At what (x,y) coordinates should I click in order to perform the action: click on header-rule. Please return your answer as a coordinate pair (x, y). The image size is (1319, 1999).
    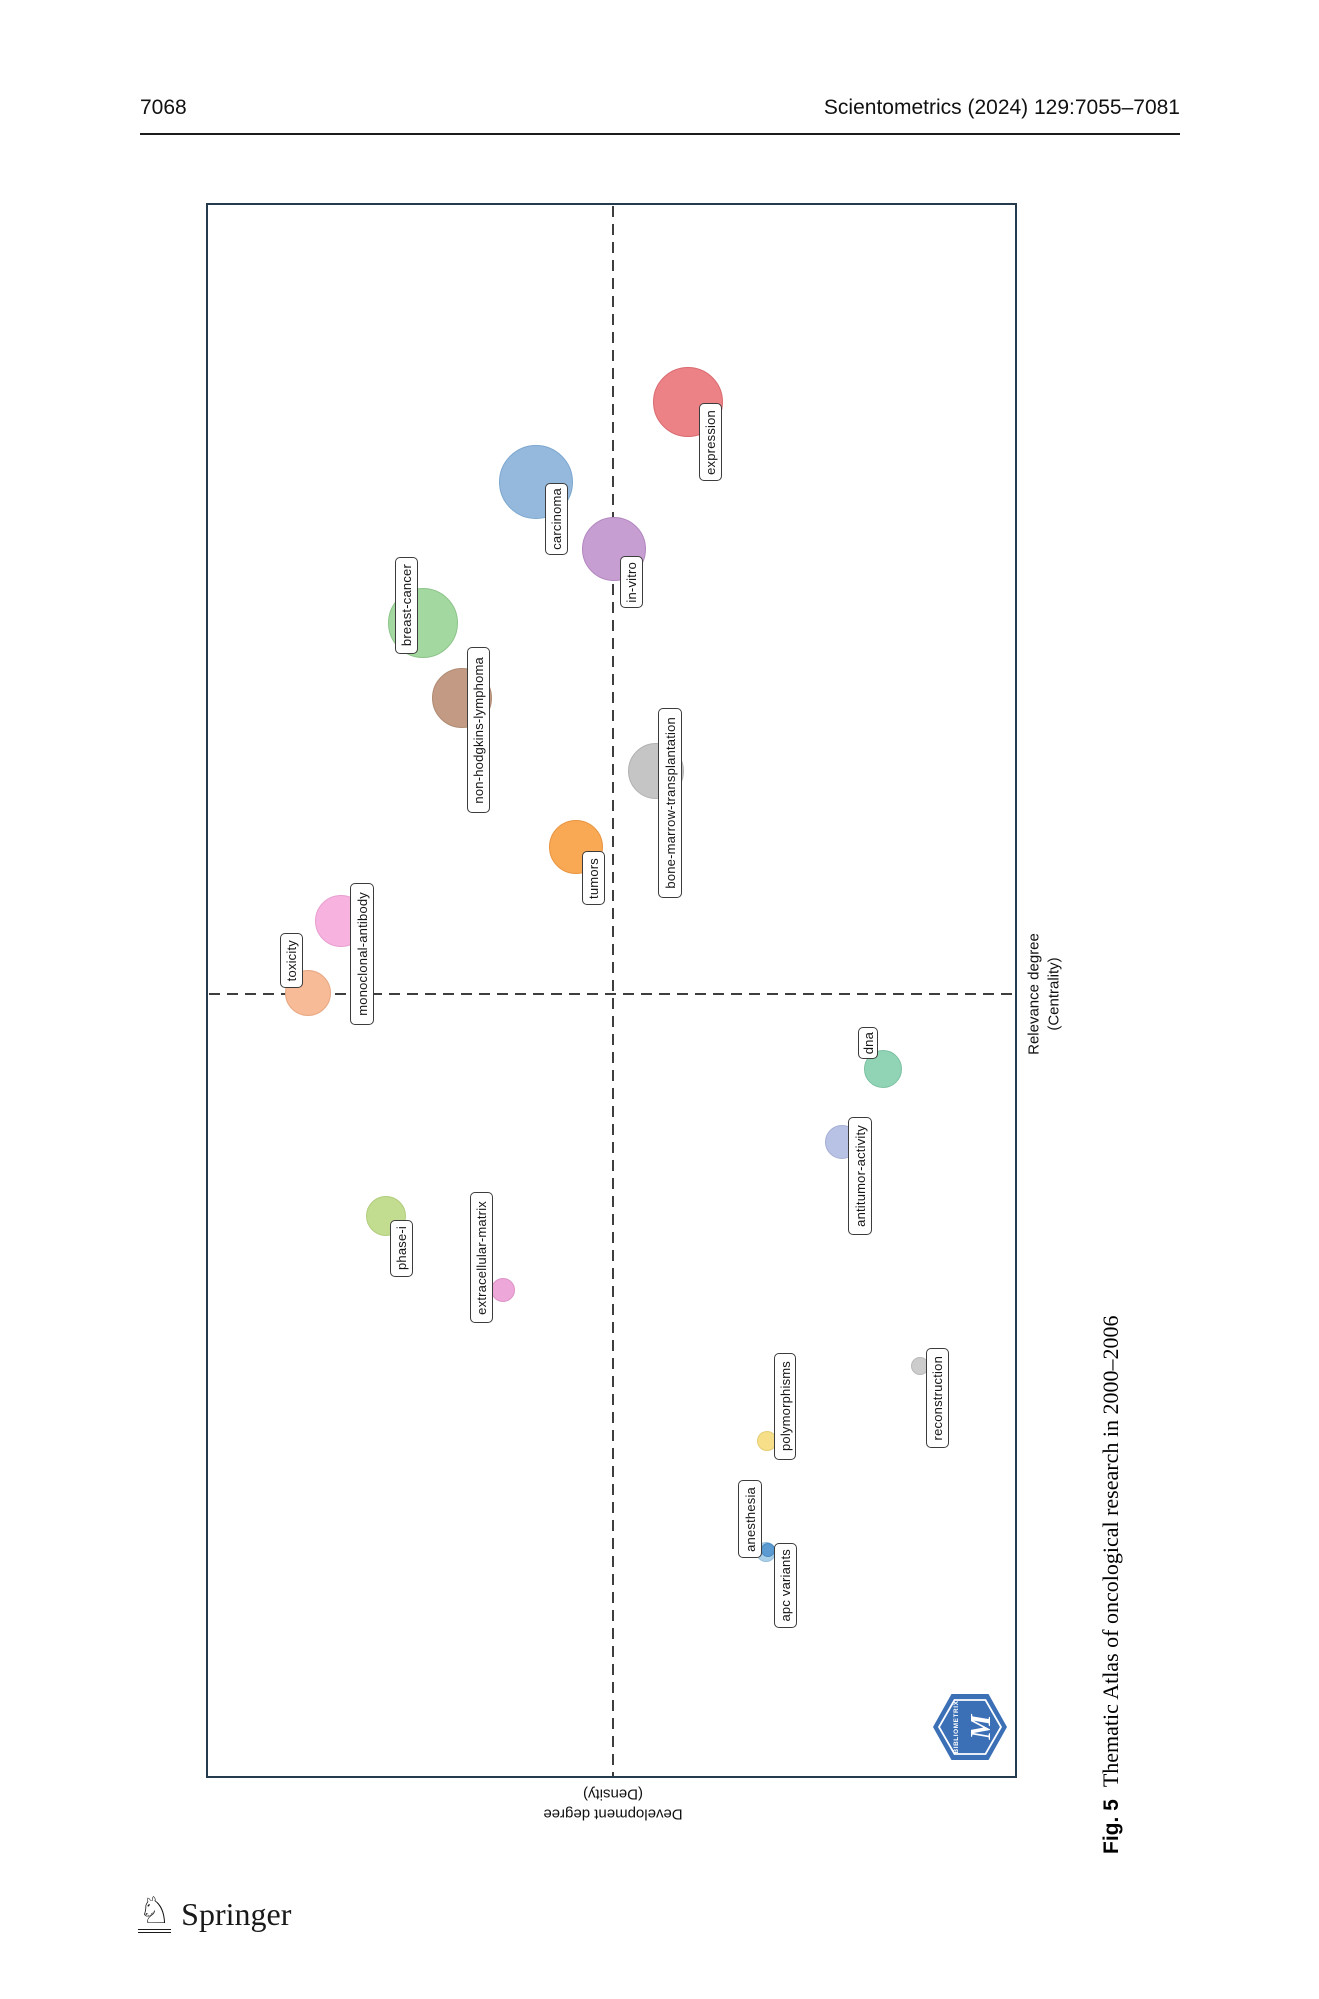
    Looking at the image, I should click on (660, 134).